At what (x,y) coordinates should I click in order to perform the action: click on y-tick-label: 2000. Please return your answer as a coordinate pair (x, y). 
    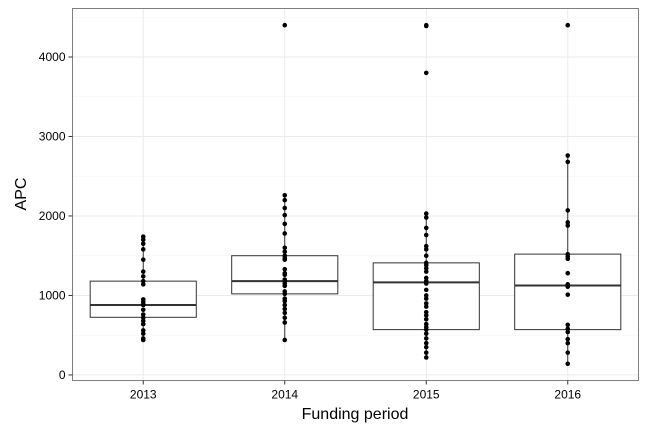
    Looking at the image, I should click on (52, 216).